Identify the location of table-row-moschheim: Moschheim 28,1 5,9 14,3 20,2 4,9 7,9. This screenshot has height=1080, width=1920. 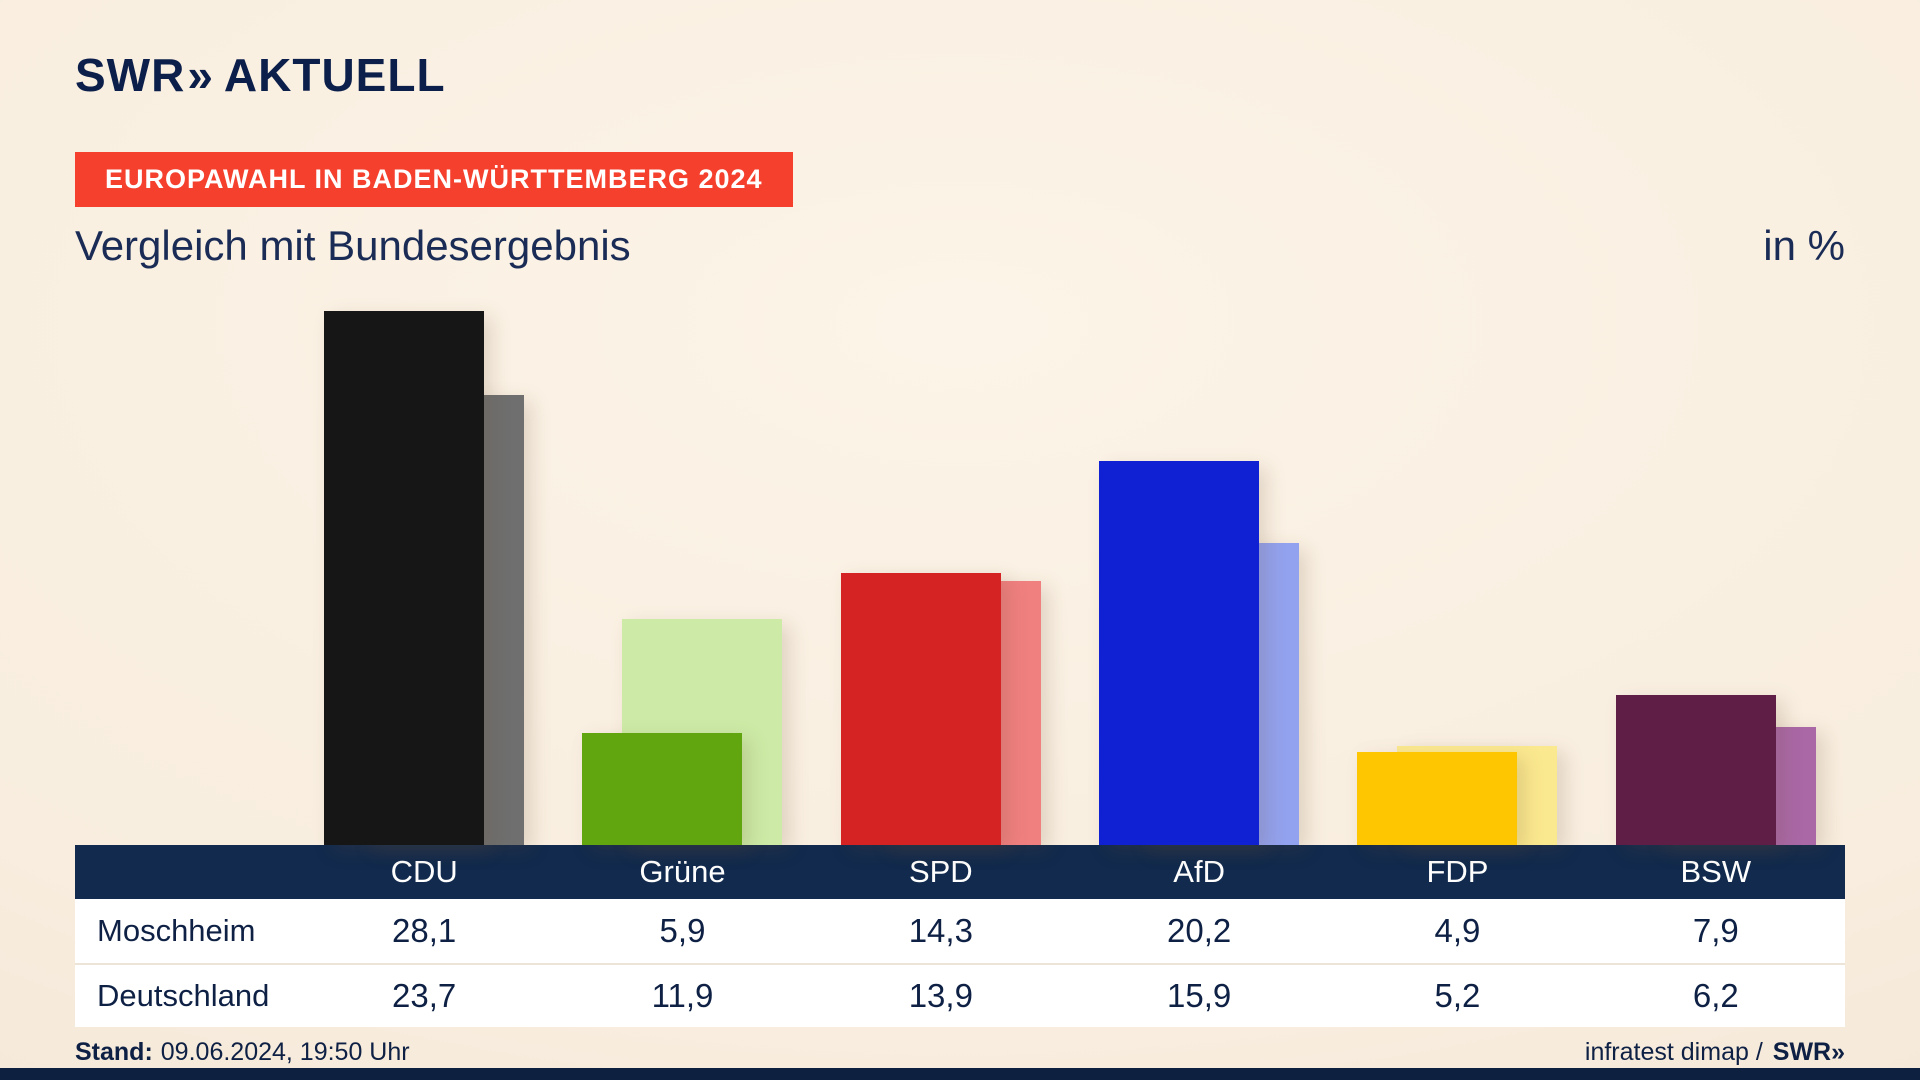
(960, 931).